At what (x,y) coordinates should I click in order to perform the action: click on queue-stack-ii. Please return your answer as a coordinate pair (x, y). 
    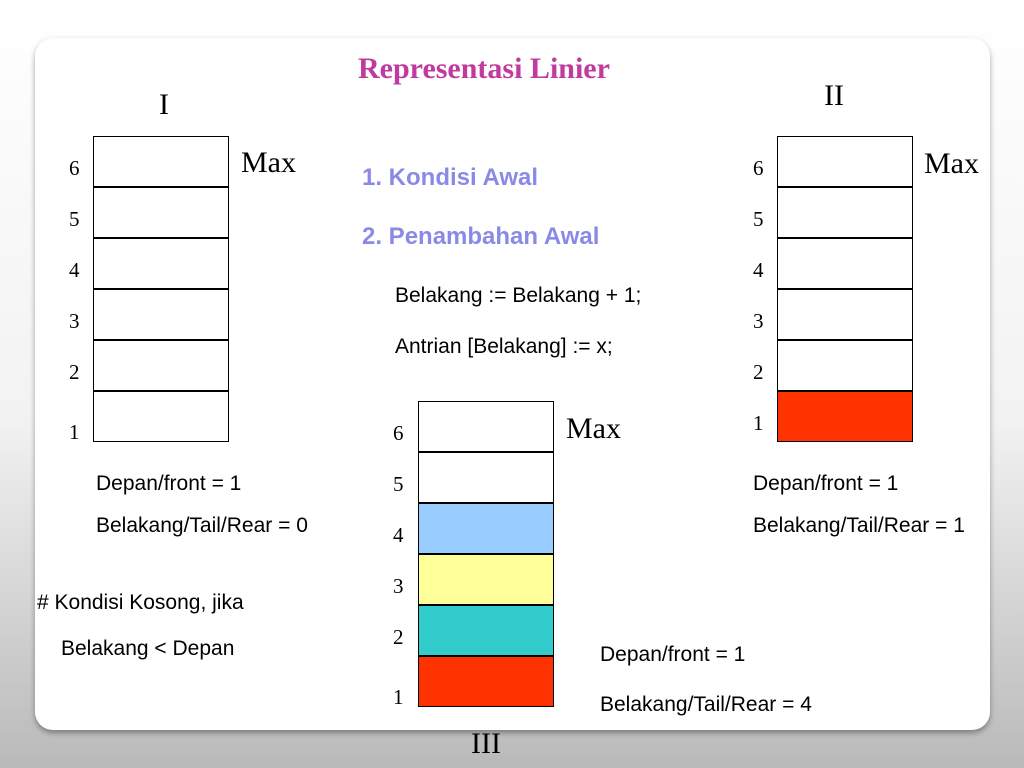
    Looking at the image, I should click on (845, 290).